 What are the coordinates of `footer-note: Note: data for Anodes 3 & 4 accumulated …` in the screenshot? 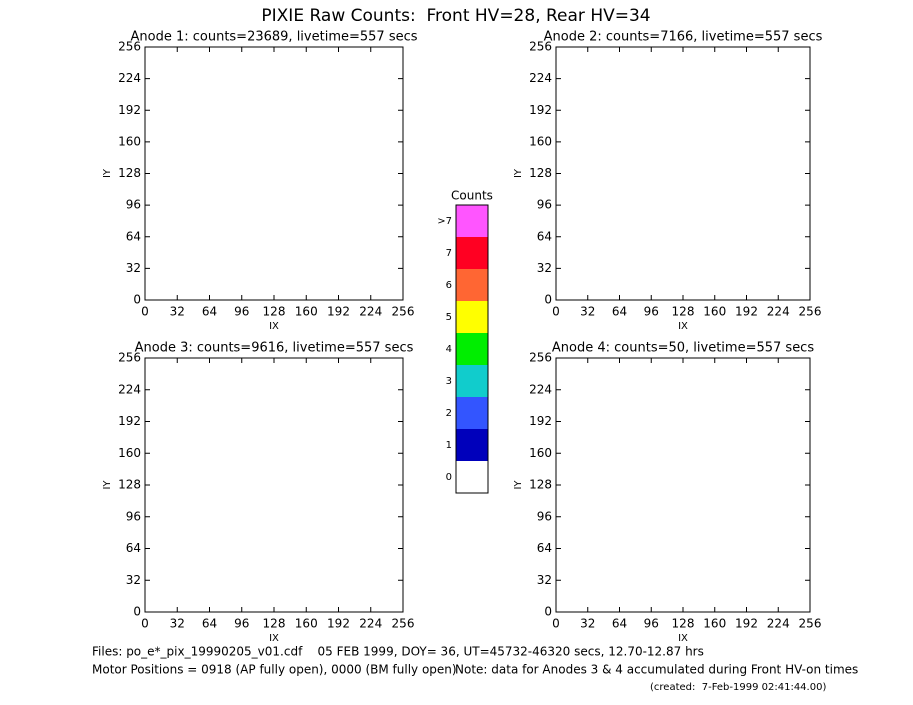 It's located at (656, 670).